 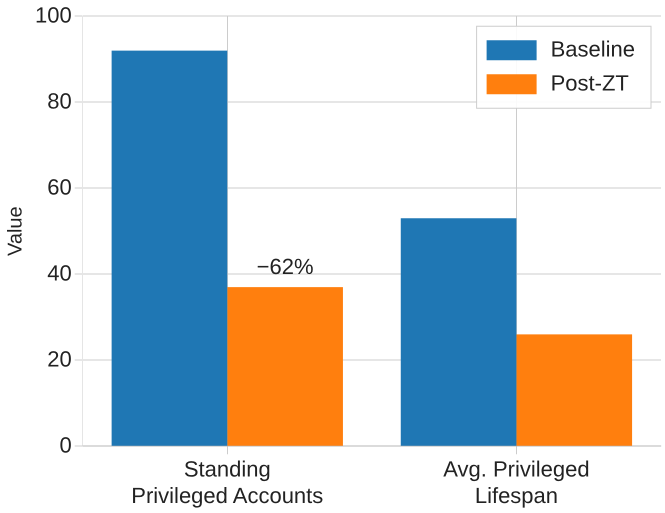 I want to click on y-tick-label: 80, so click(x=59, y=101).